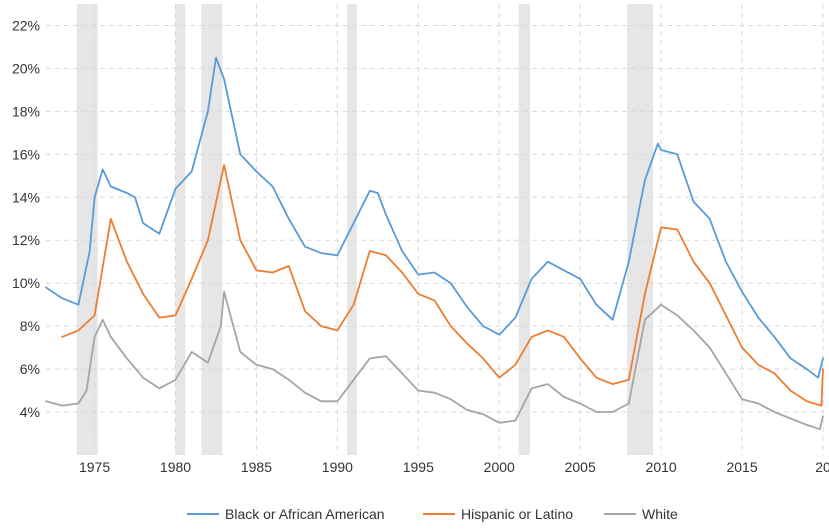  I want to click on y-tick-label: 12%, so click(26, 240).